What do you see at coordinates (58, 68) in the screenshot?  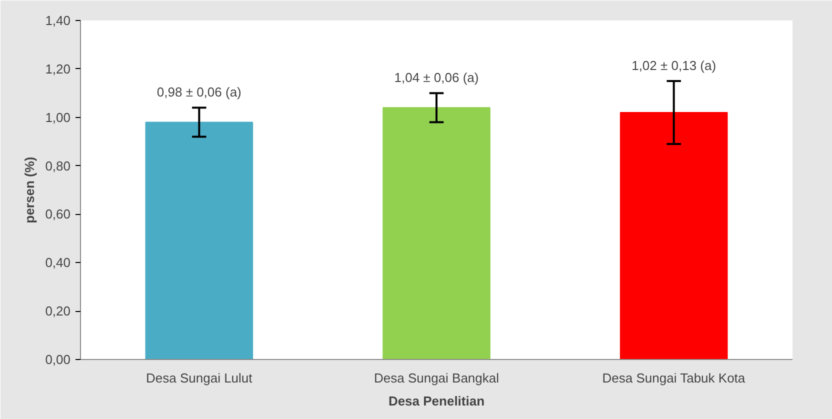 I see `y-tick-label: 1,20` at bounding box center [58, 68].